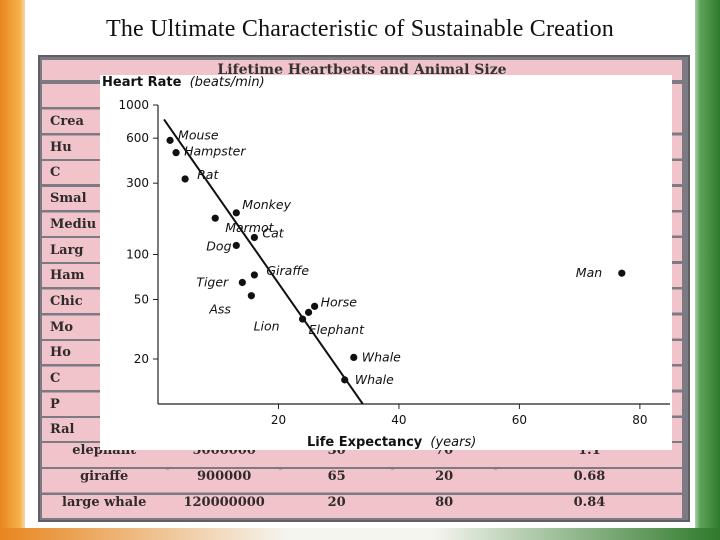  Describe the element at coordinates (137, 255) in the screenshot. I see `y-tick-label: 100` at that location.